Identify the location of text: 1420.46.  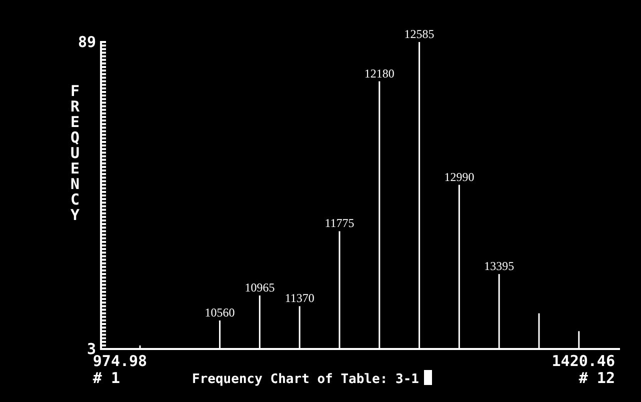
(583, 361).